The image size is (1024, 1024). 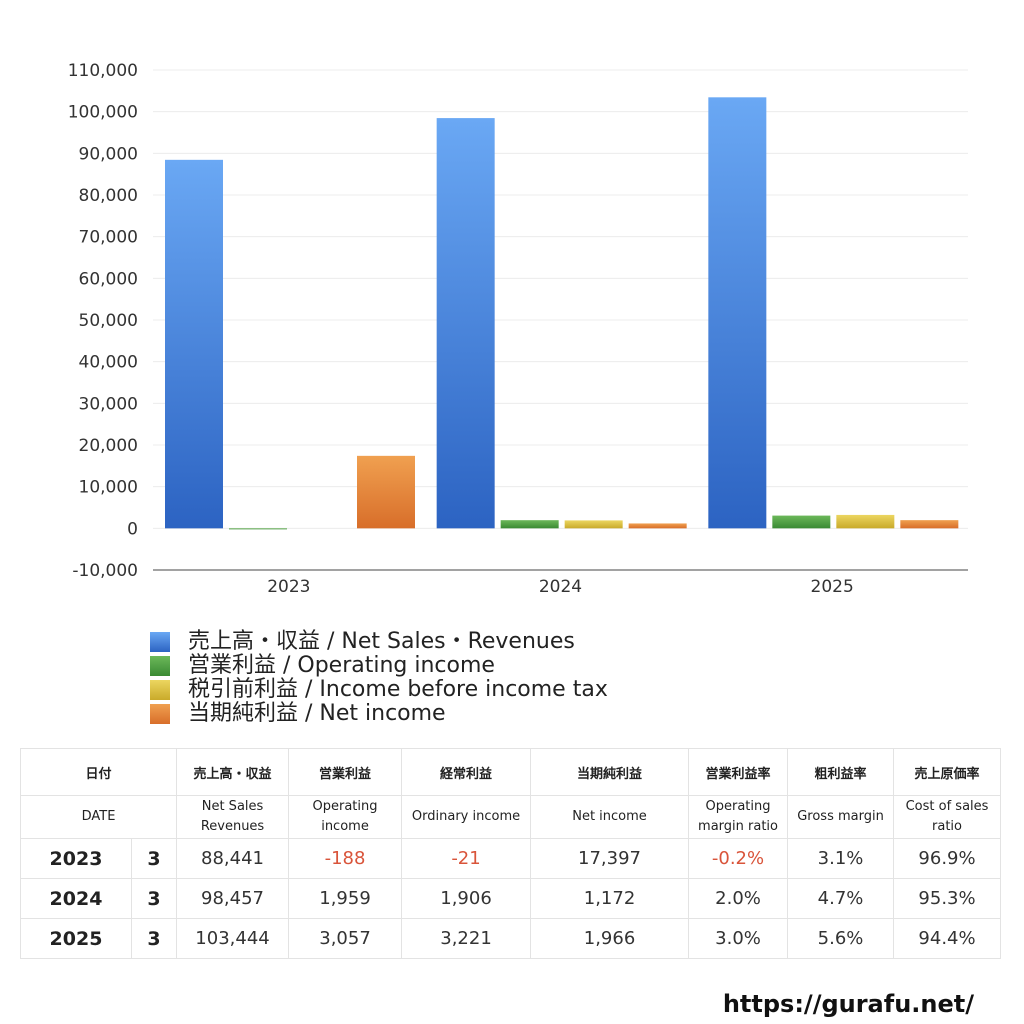 I want to click on y-tick-label: 60,000, so click(x=108, y=279).